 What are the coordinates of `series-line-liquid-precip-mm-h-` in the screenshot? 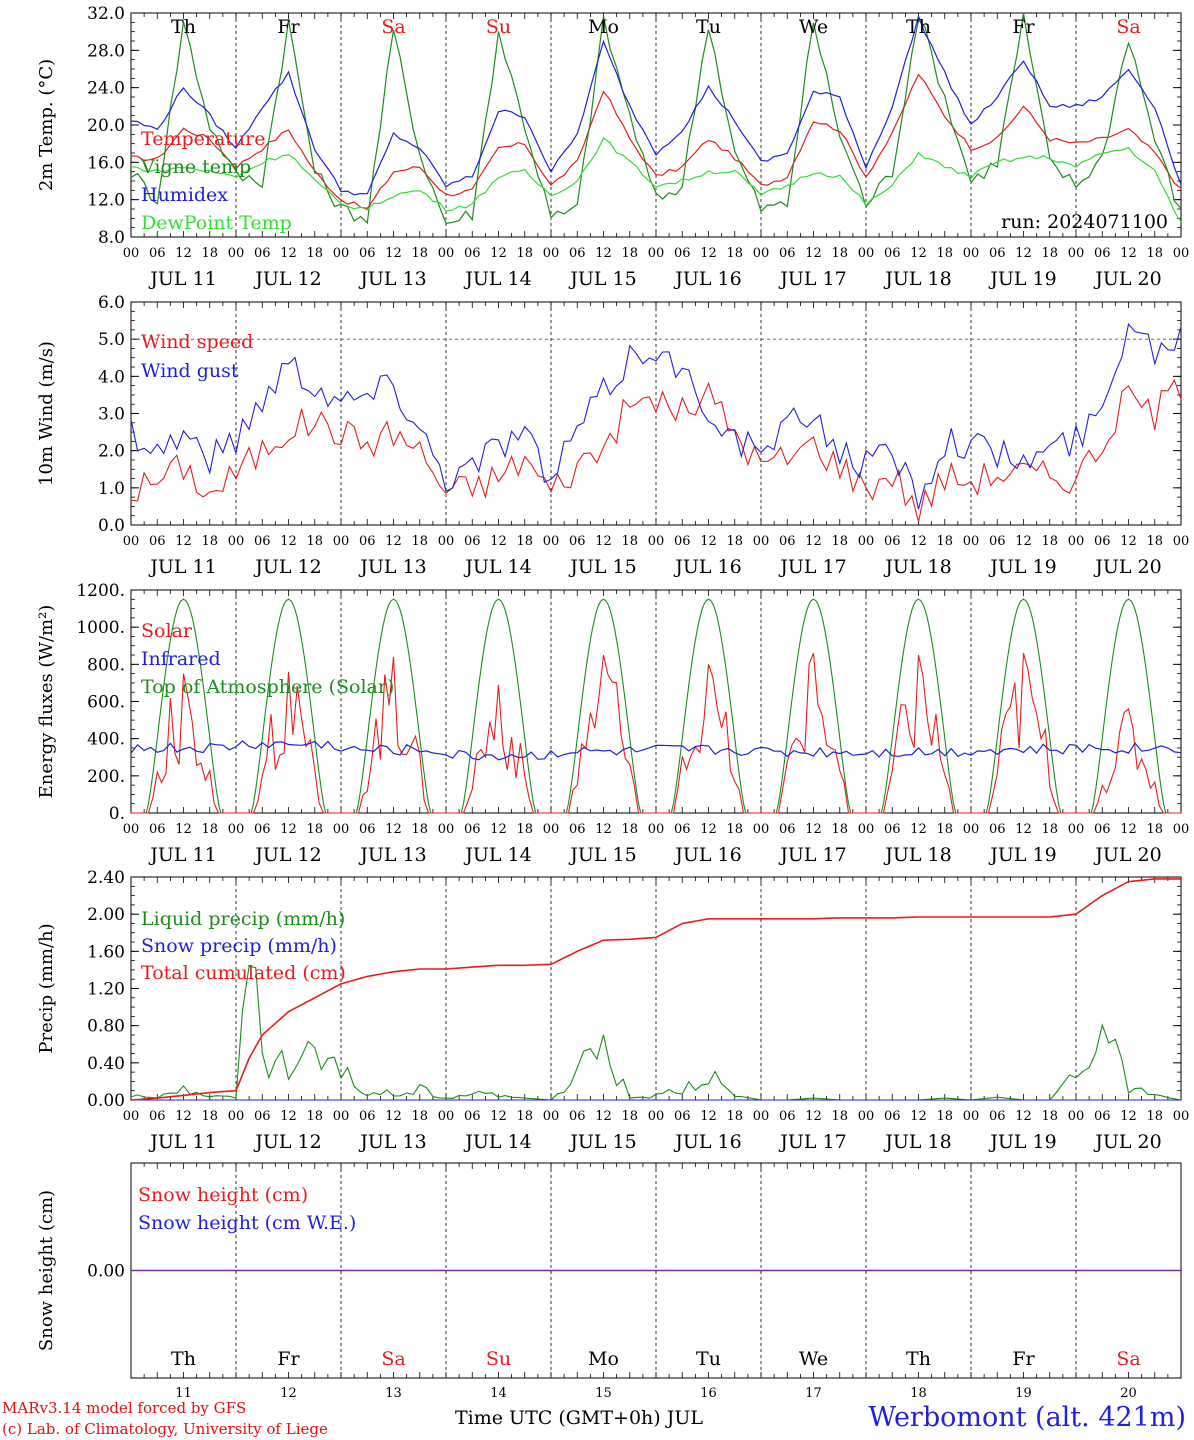 It's located at (656, 1033).